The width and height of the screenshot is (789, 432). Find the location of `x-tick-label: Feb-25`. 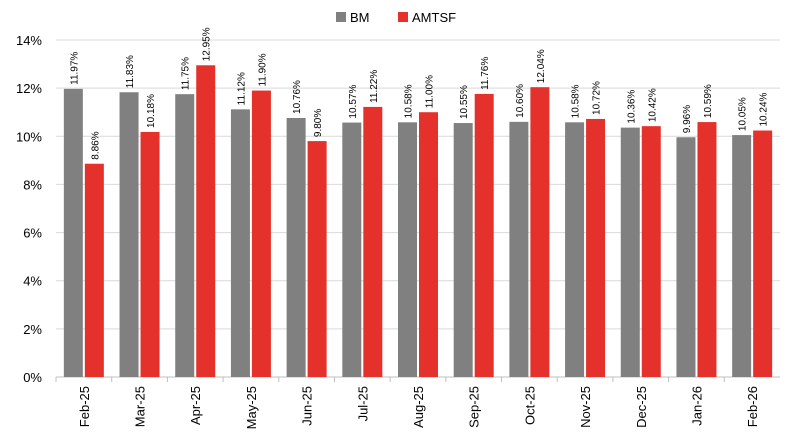

x-tick-label: Feb-25 is located at coordinates (84, 406).